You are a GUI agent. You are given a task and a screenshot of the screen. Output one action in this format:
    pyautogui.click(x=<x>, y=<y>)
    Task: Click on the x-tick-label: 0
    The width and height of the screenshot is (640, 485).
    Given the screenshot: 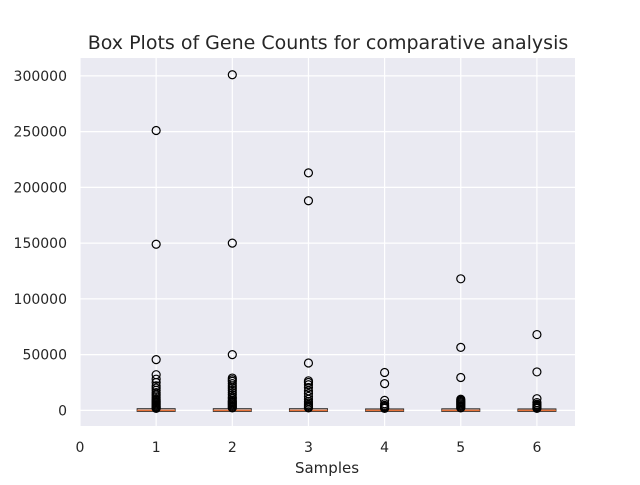 What is the action you would take?
    pyautogui.click(x=80, y=448)
    